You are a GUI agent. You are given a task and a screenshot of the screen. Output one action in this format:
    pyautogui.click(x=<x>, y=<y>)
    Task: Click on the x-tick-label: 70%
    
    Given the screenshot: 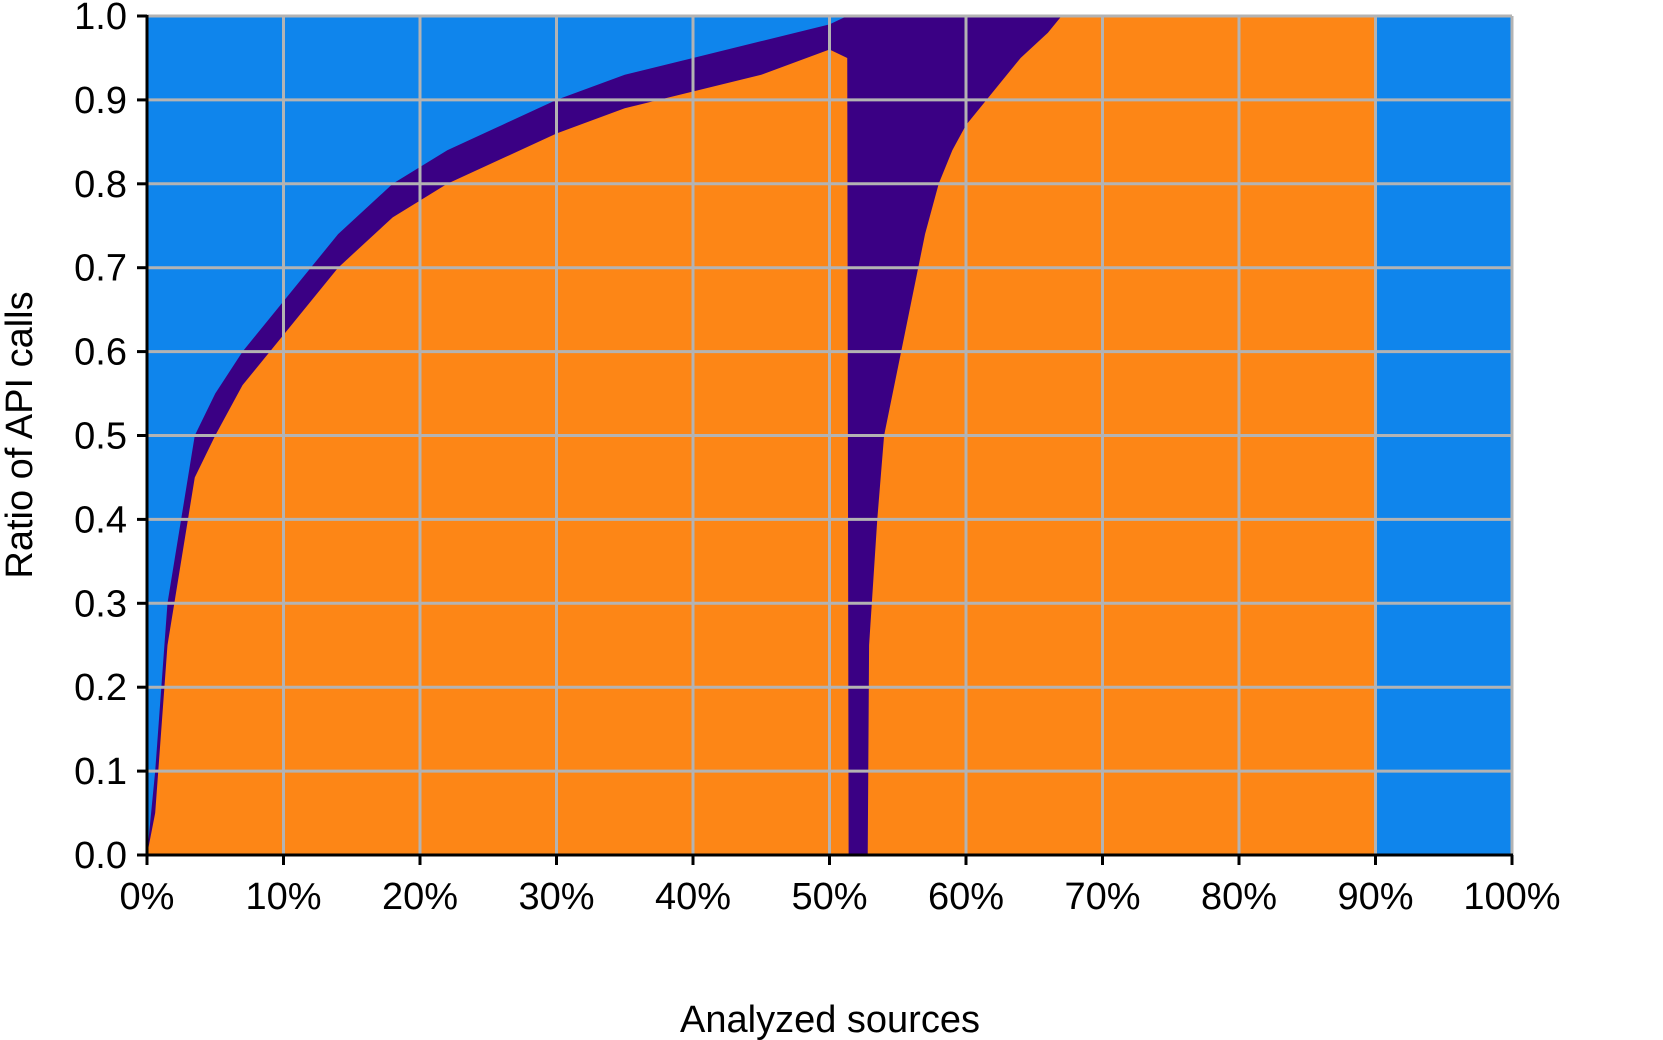 What is the action you would take?
    pyautogui.click(x=1102, y=897)
    